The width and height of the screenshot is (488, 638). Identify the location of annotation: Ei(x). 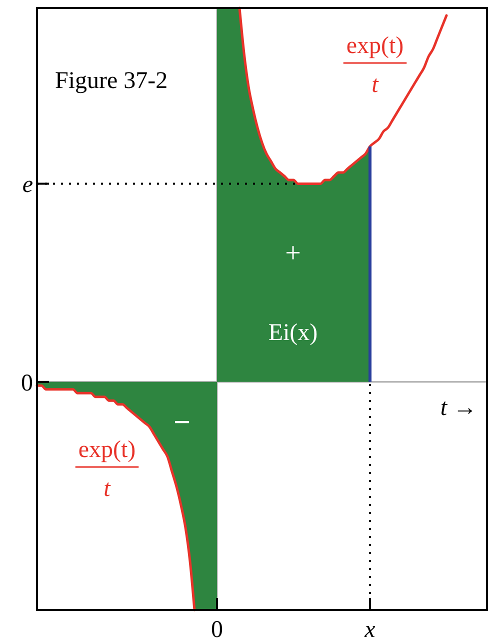
(293, 333).